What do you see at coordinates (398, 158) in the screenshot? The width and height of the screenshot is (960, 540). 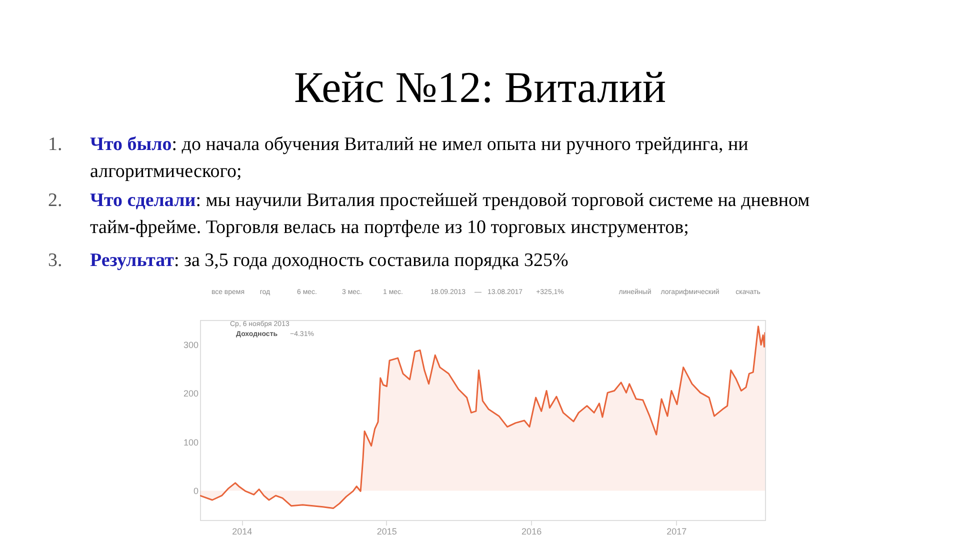 I see `text: 1. Что было: до начала обучения Виталий не имел опыта ни ручного трейдинга, ни алгоритмического;` at bounding box center [398, 158].